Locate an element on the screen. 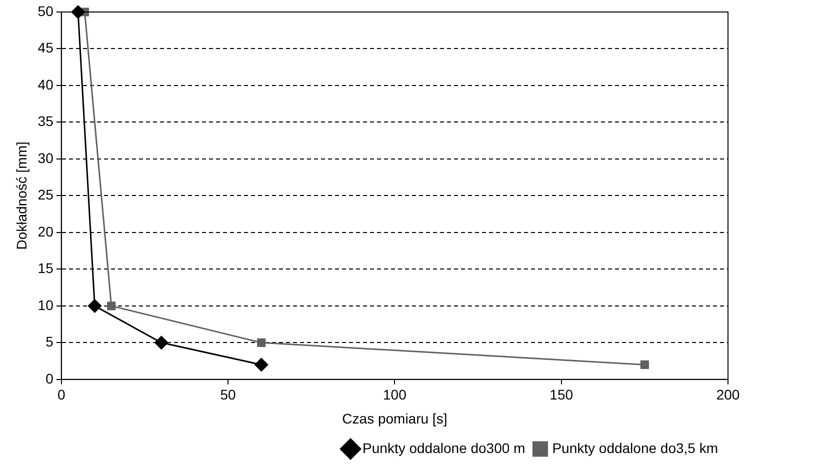 This screenshot has height=470, width=838. y-tick-label: 5 is located at coordinates (50, 342).